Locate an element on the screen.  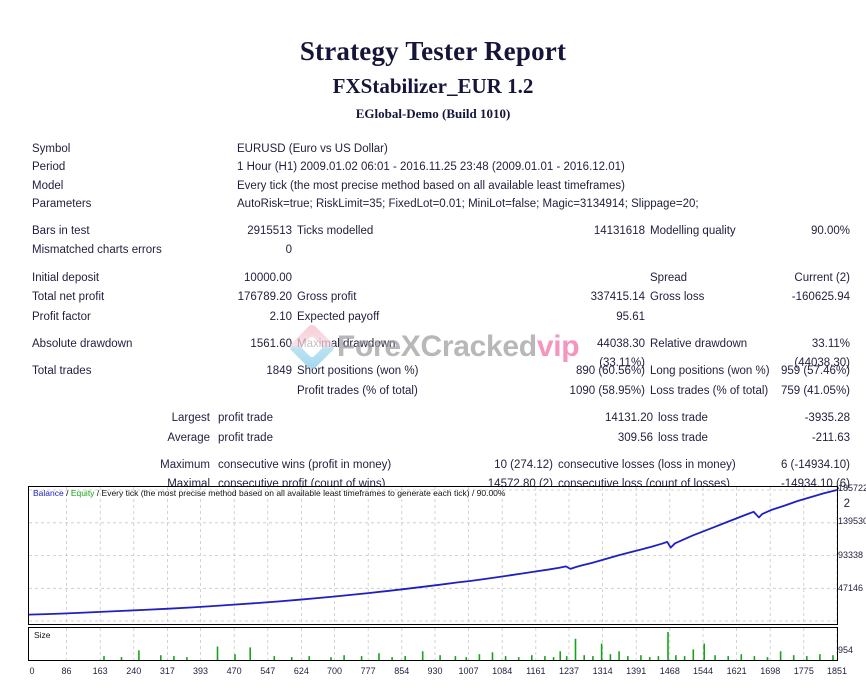
value-profit-factor: 2.10 is located at coordinates (280, 316).